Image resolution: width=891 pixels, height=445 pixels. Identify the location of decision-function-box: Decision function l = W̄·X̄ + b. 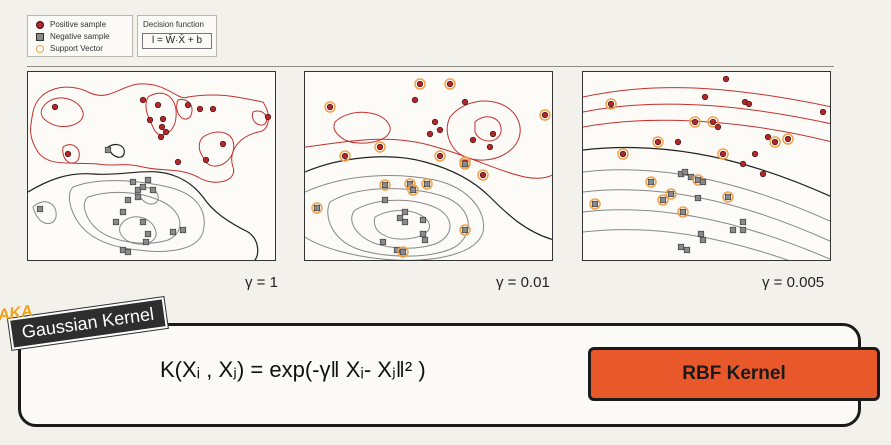
(177, 36).